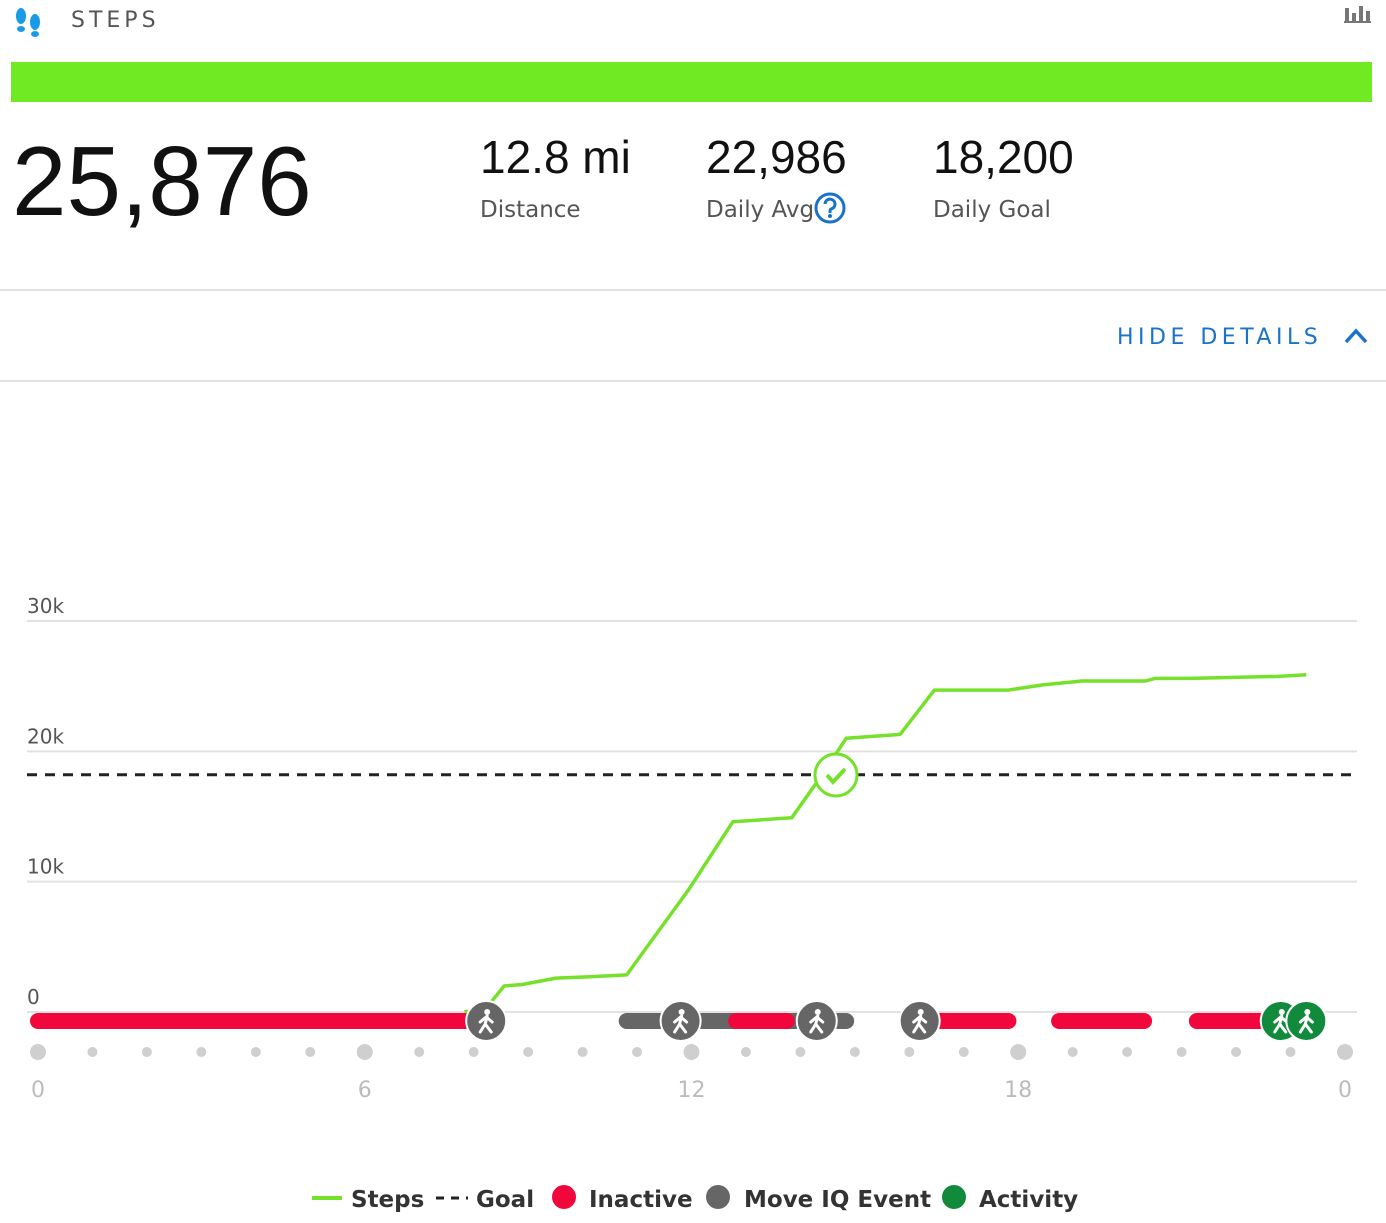  What do you see at coordinates (1219, 337) in the screenshot?
I see `hide-details-button: HIDE DETAILS` at bounding box center [1219, 337].